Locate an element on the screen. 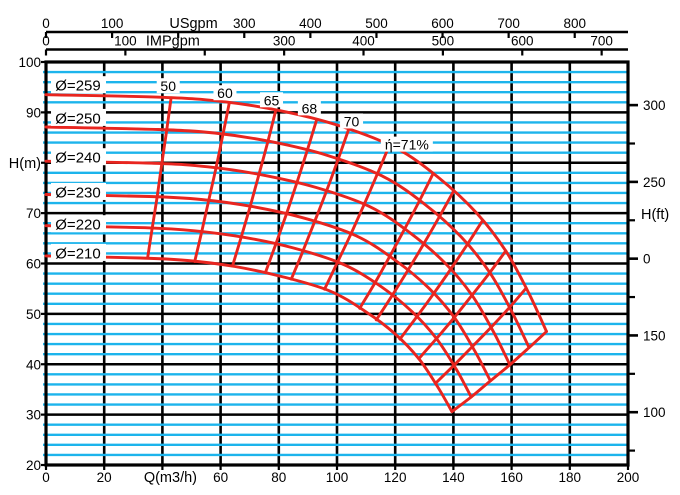 This screenshot has height=495, width=680. usgpm-tick-label: 800 is located at coordinates (574, 23).